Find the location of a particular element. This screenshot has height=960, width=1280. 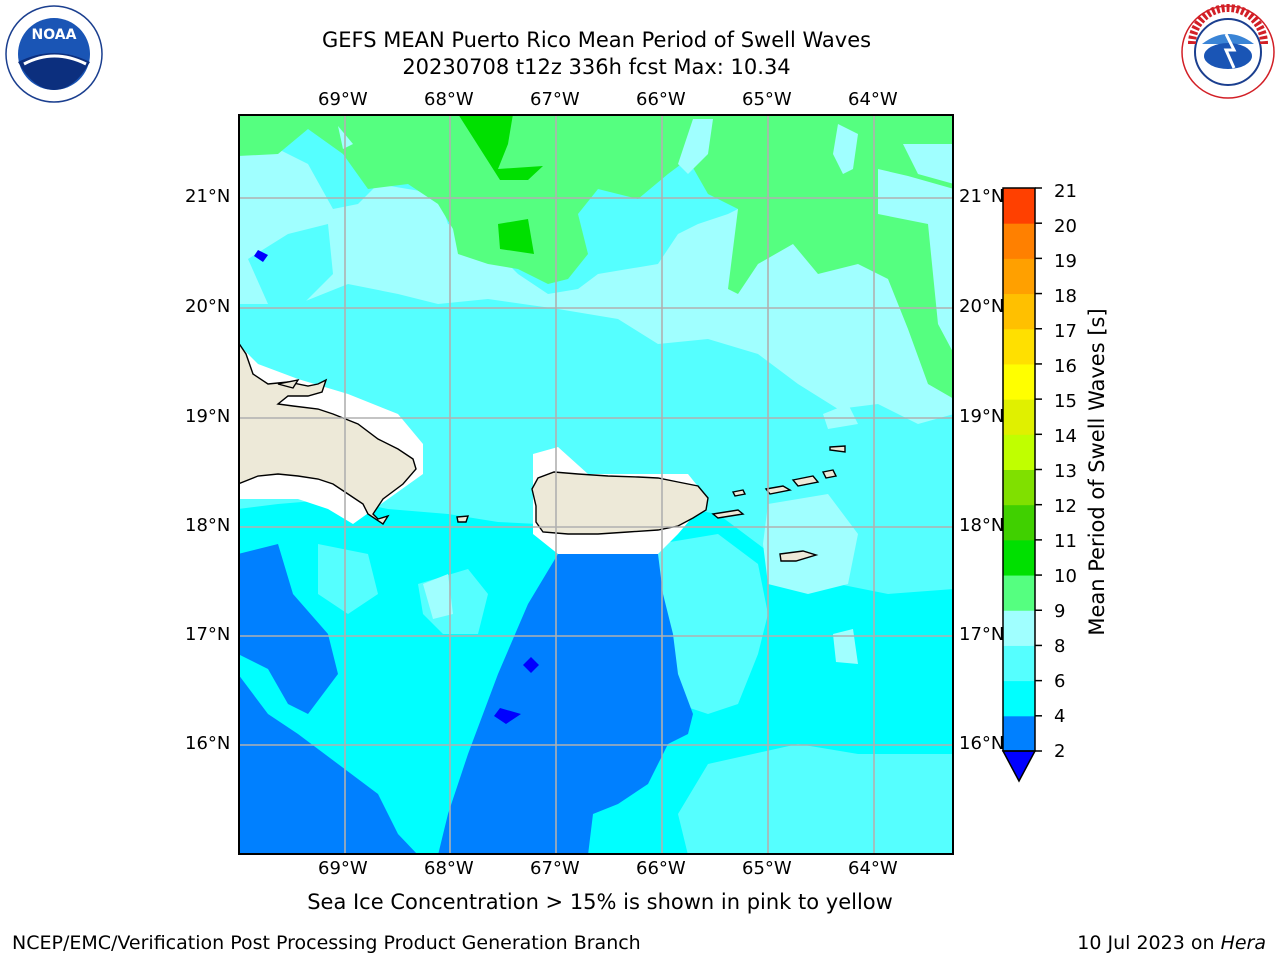

lat-label-left: 19°N is located at coordinates (208, 416).